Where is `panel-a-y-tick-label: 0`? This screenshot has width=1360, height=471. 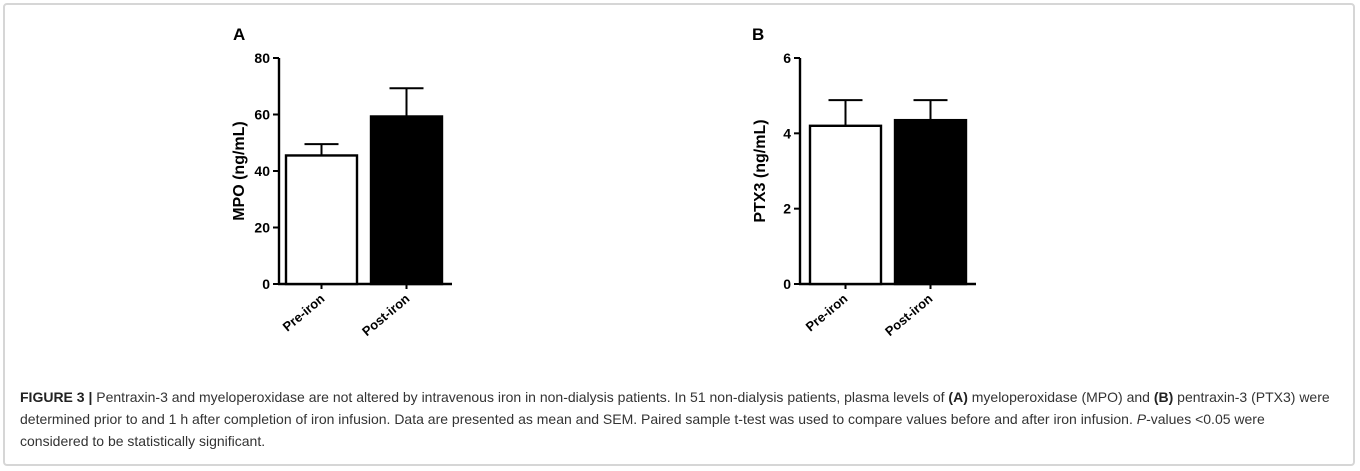
panel-a-y-tick-label: 0 is located at coordinates (266, 284).